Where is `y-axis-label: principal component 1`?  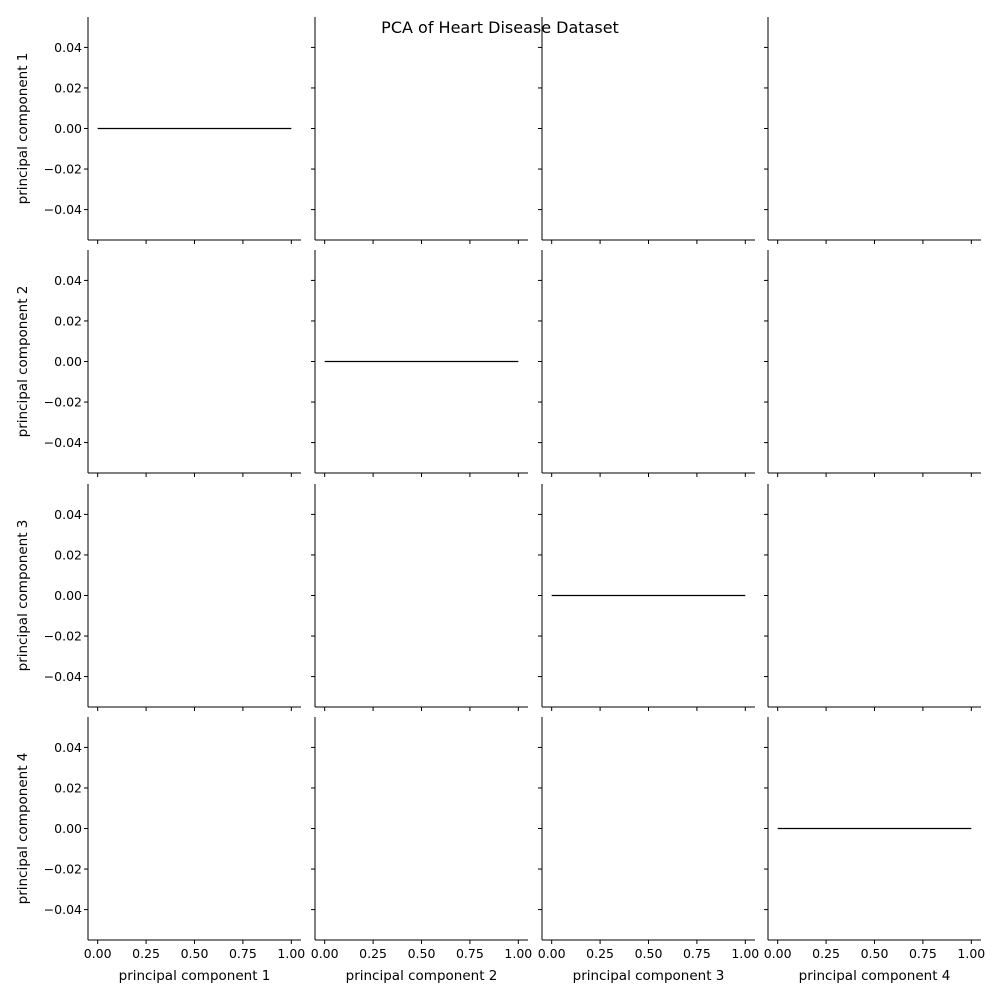 y-axis-label: principal component 1 is located at coordinates (23, 129).